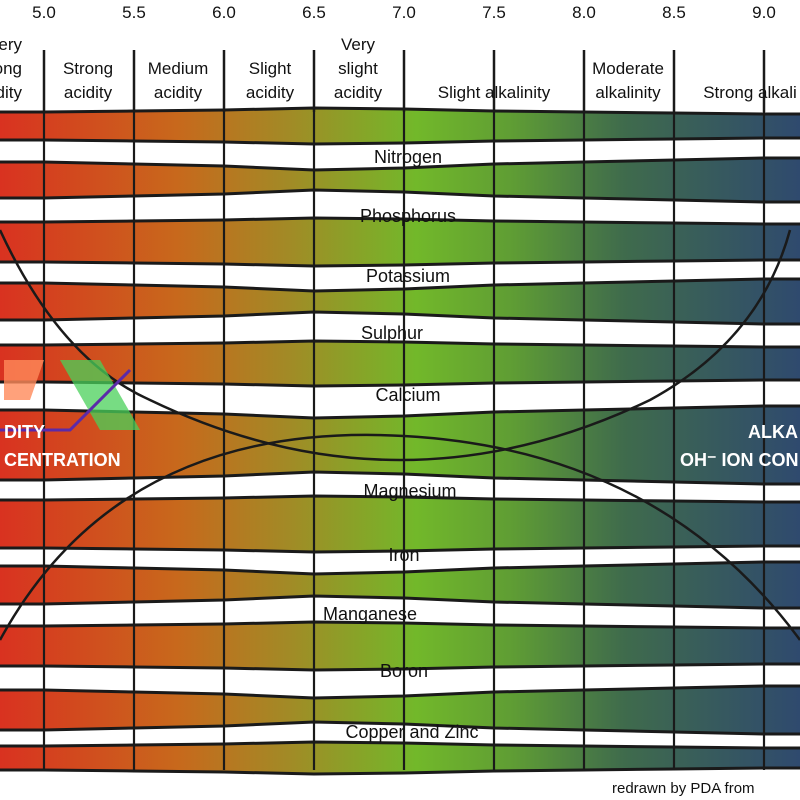 The image size is (800, 800). I want to click on ph-tick-label: 8.5, so click(674, 12).